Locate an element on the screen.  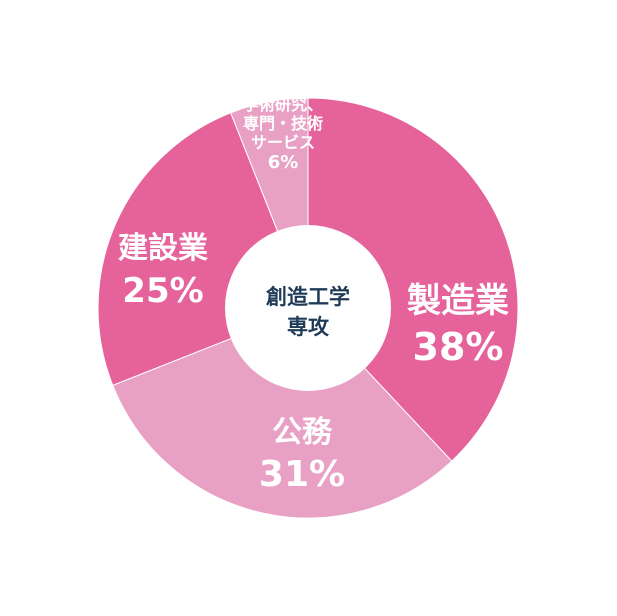
slice-label: 製造業 is located at coordinates (458, 301).